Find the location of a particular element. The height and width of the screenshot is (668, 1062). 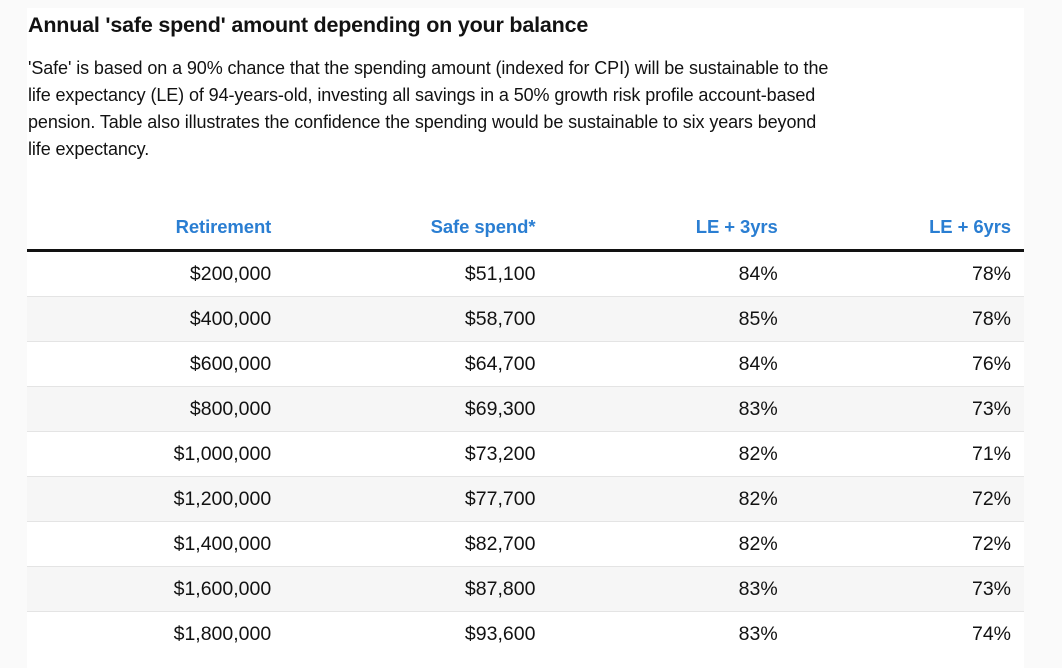

cell-retirement: $400,000 is located at coordinates (156, 319).